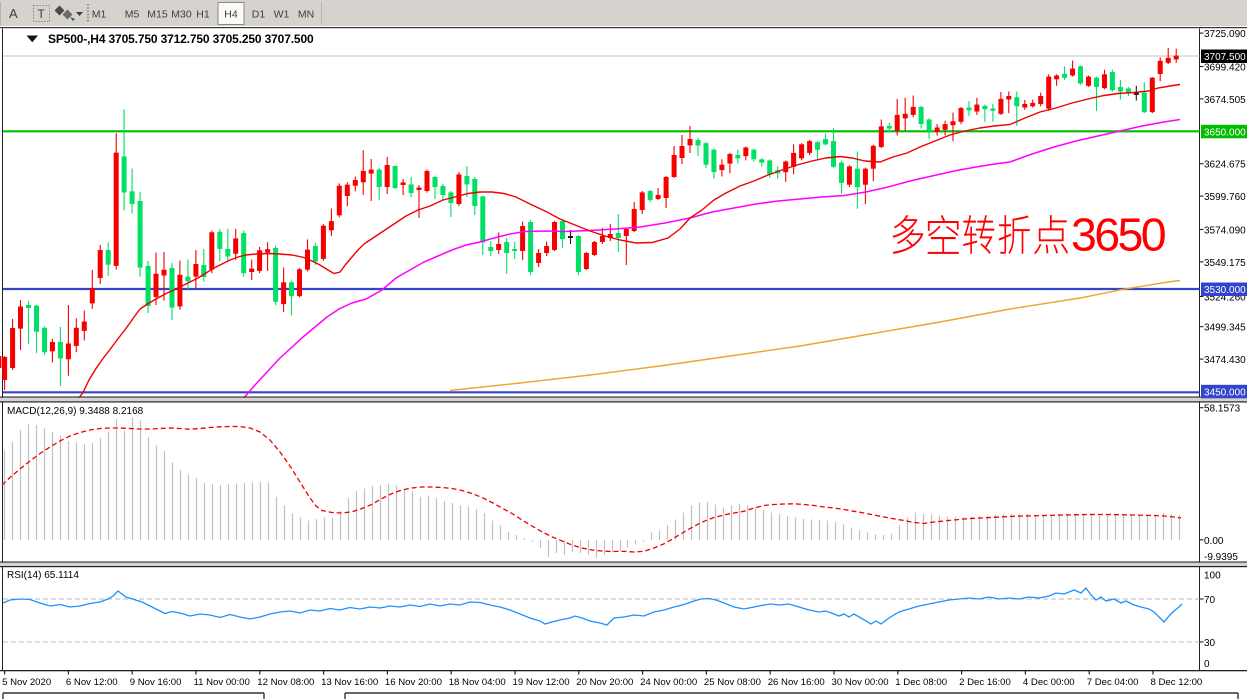  I want to click on svg-text: W1, so click(282, 15).